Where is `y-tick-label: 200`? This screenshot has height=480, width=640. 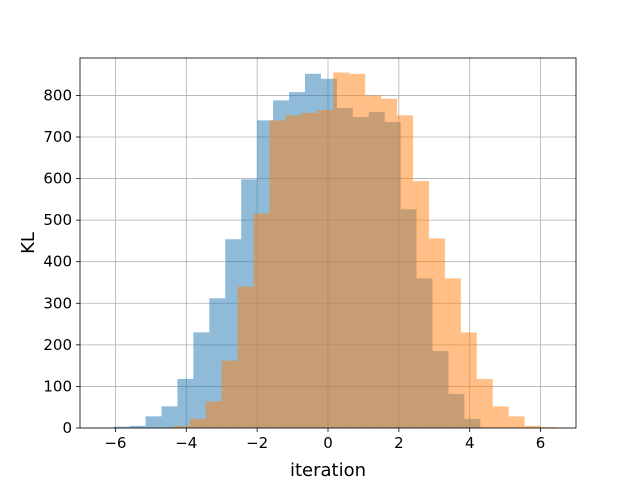 y-tick-label: 200 is located at coordinates (57, 345).